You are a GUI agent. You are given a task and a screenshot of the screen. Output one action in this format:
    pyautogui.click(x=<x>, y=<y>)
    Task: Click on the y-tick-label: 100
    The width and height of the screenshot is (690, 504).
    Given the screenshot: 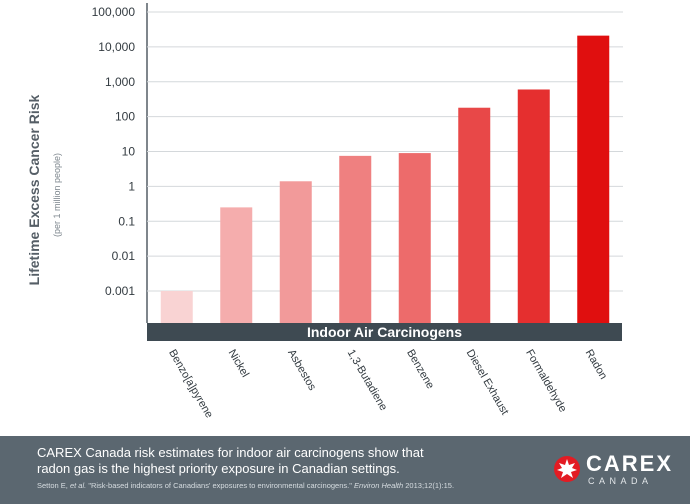 What is the action you would take?
    pyautogui.click(x=125, y=117)
    